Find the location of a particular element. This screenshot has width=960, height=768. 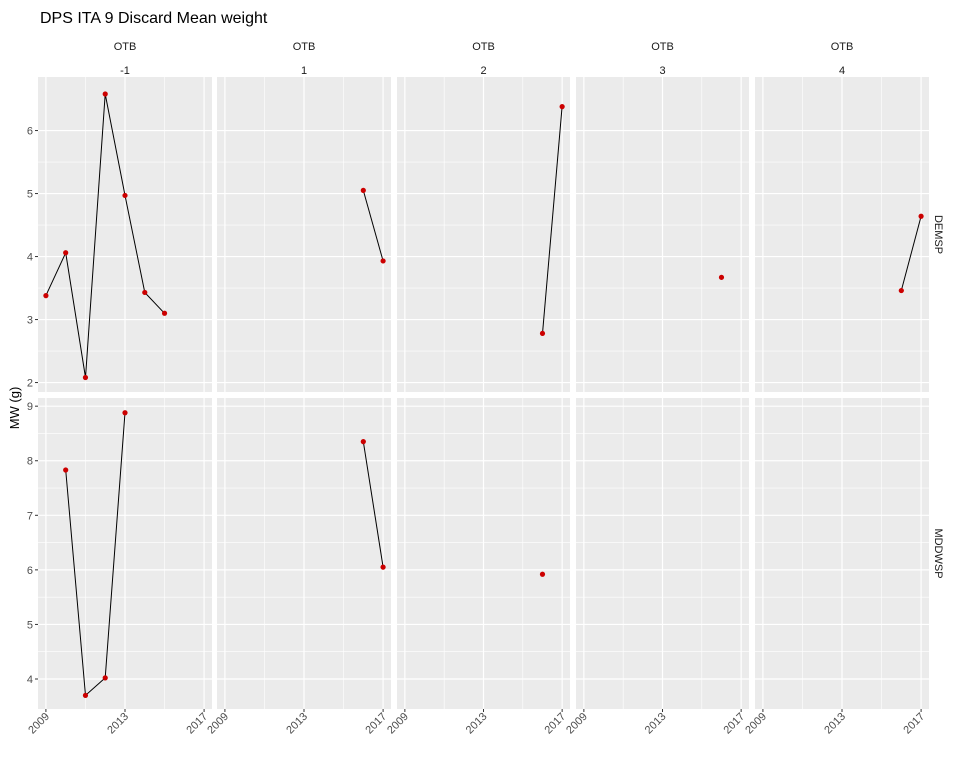

y-tick-label: 7 is located at coordinates (30, 516).